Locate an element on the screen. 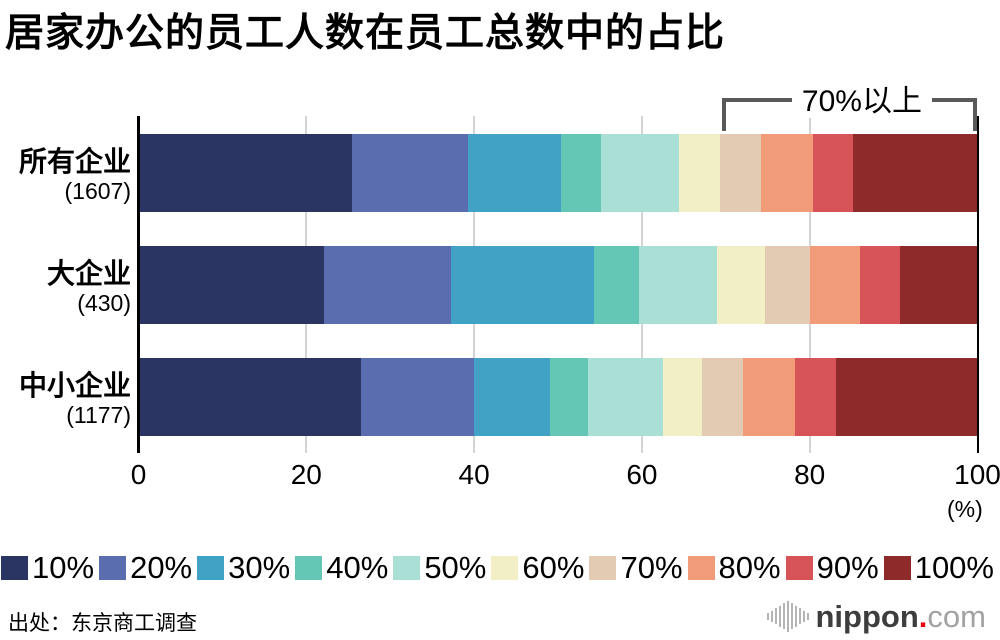 The height and width of the screenshot is (640, 1000). x-axis-unit-label: (%) is located at coordinates (965, 509).